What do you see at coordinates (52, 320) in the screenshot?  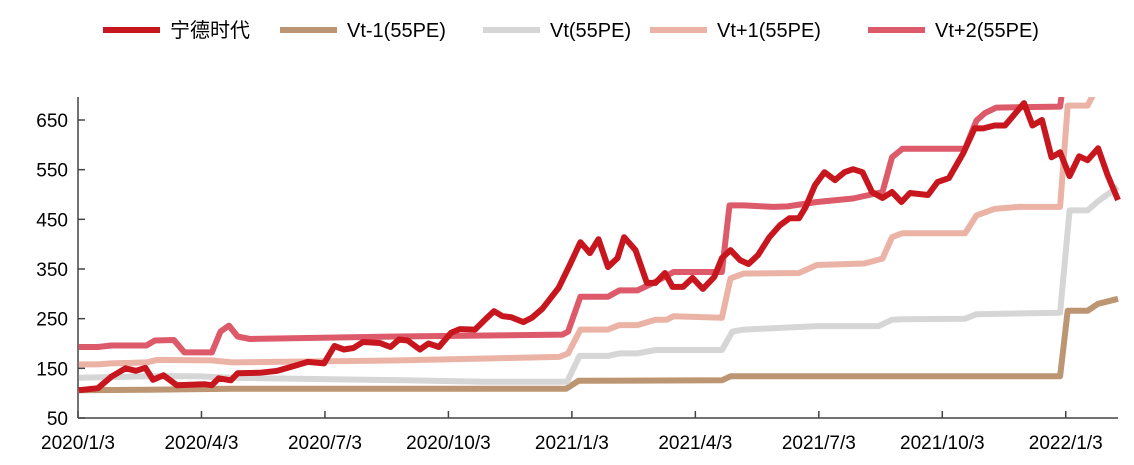 I see `y-tick-label: 250` at bounding box center [52, 320].